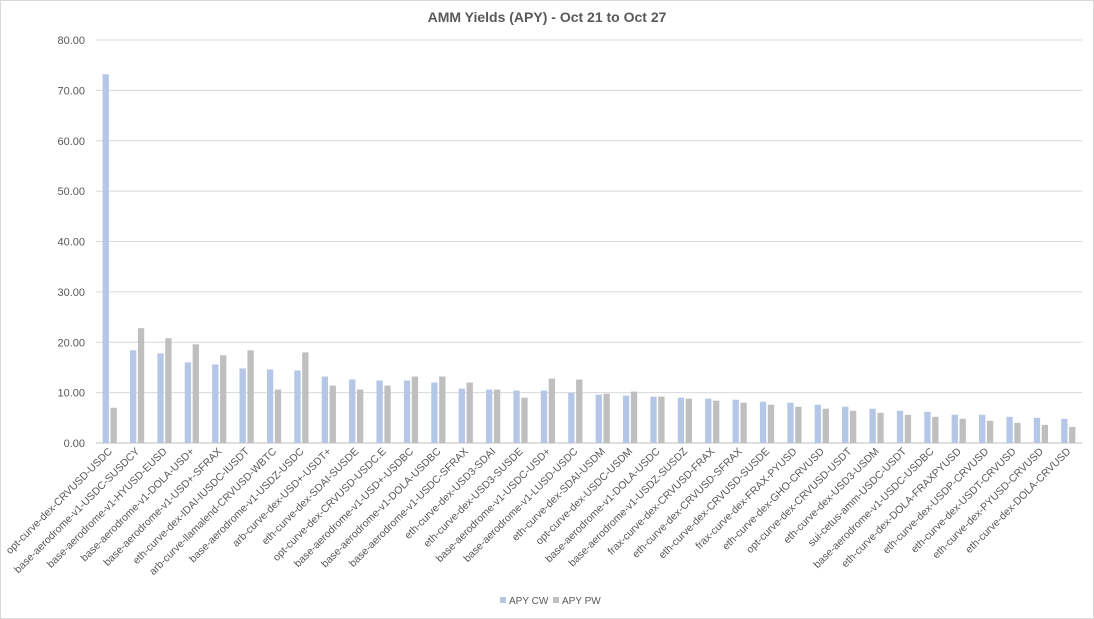  Describe the element at coordinates (581, 601) in the screenshot. I see `legend-label: APY PW` at that location.